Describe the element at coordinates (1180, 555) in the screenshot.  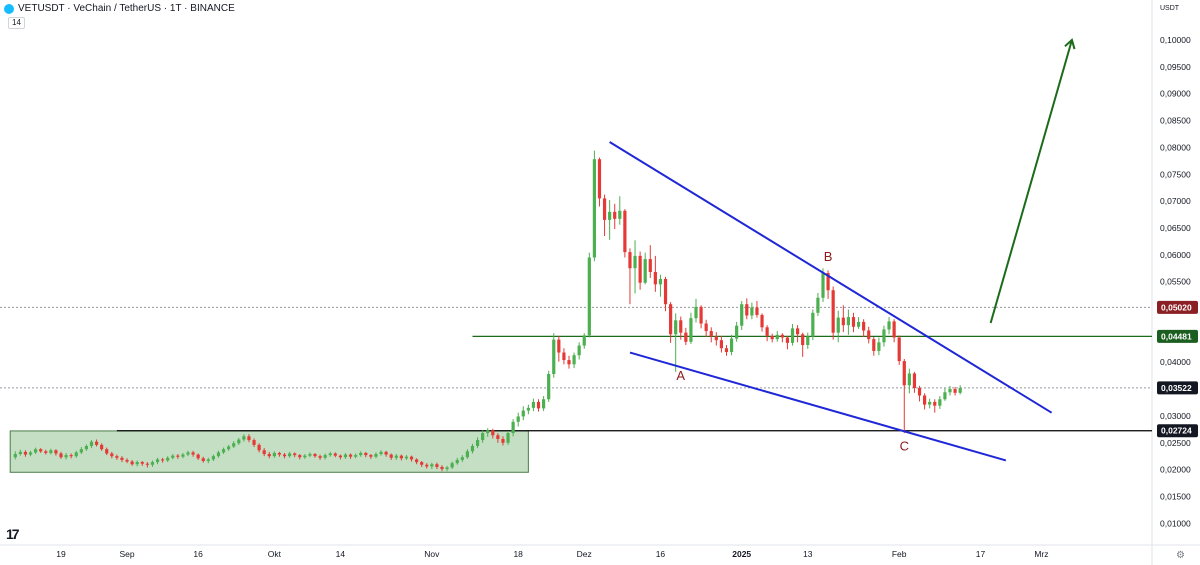
I see `settings-gear-icon: ⚙` at that location.